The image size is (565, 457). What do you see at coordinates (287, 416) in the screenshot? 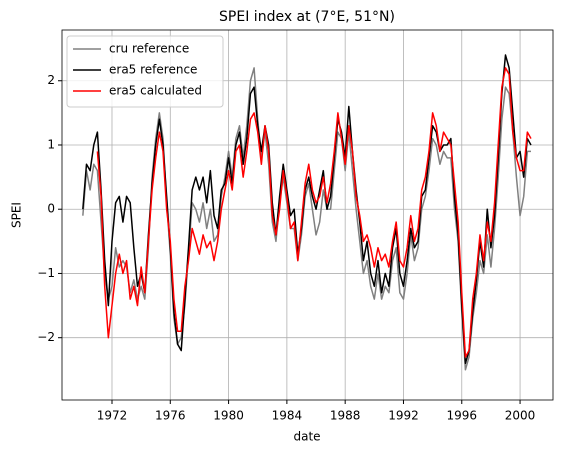
I see `x-tick-label: 1984` at bounding box center [287, 416].